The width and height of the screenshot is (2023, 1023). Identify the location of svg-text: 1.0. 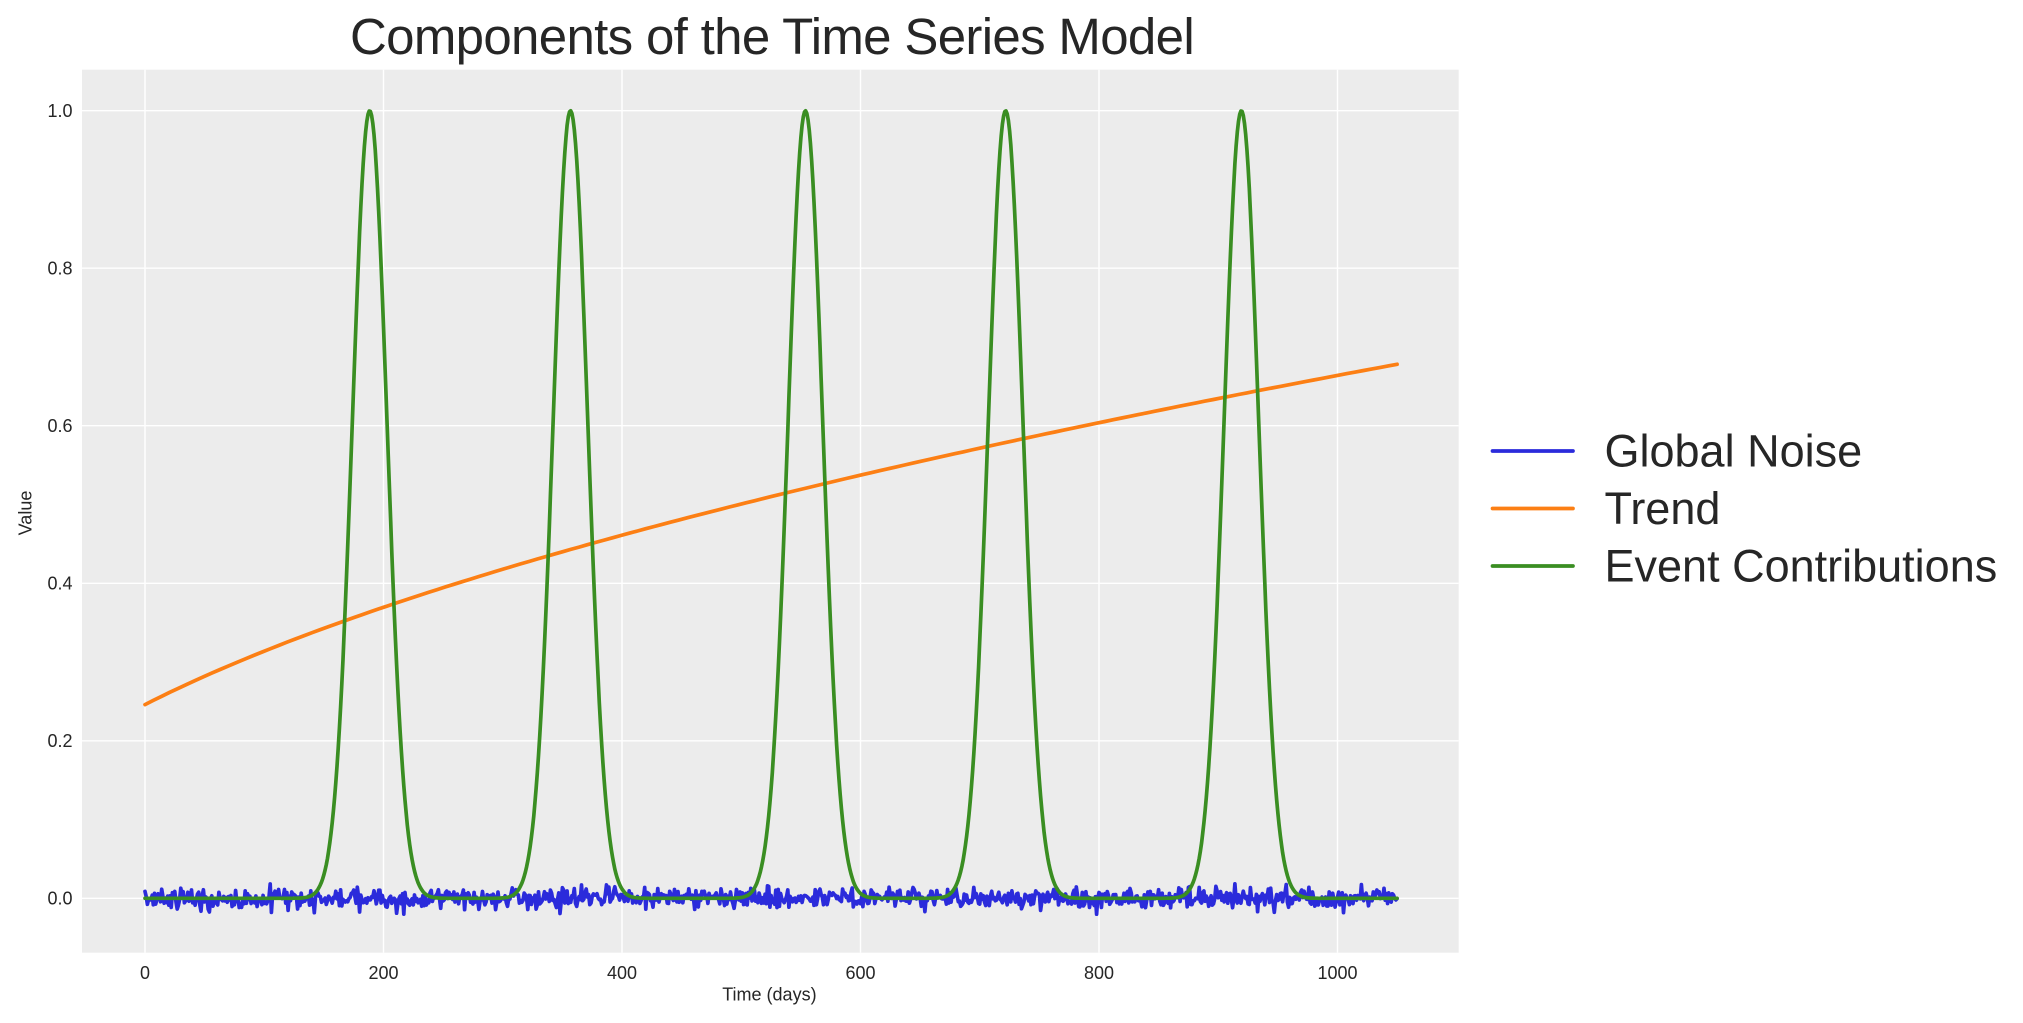
(59, 111).